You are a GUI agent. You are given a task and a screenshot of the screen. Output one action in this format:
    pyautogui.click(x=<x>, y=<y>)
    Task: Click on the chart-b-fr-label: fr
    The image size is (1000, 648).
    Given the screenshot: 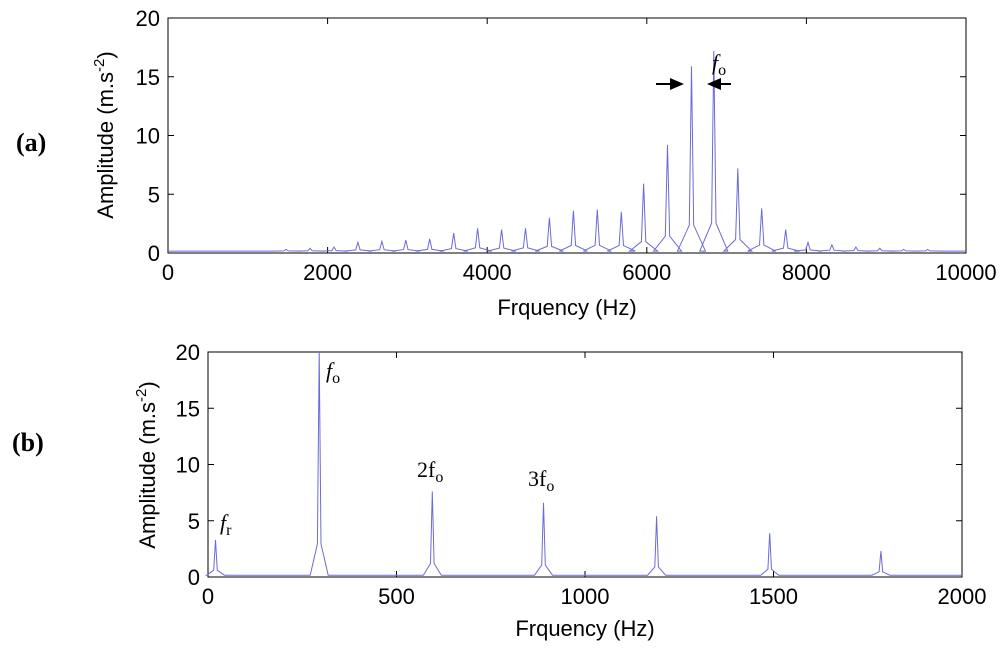 What is the action you would take?
    pyautogui.click(x=226, y=524)
    